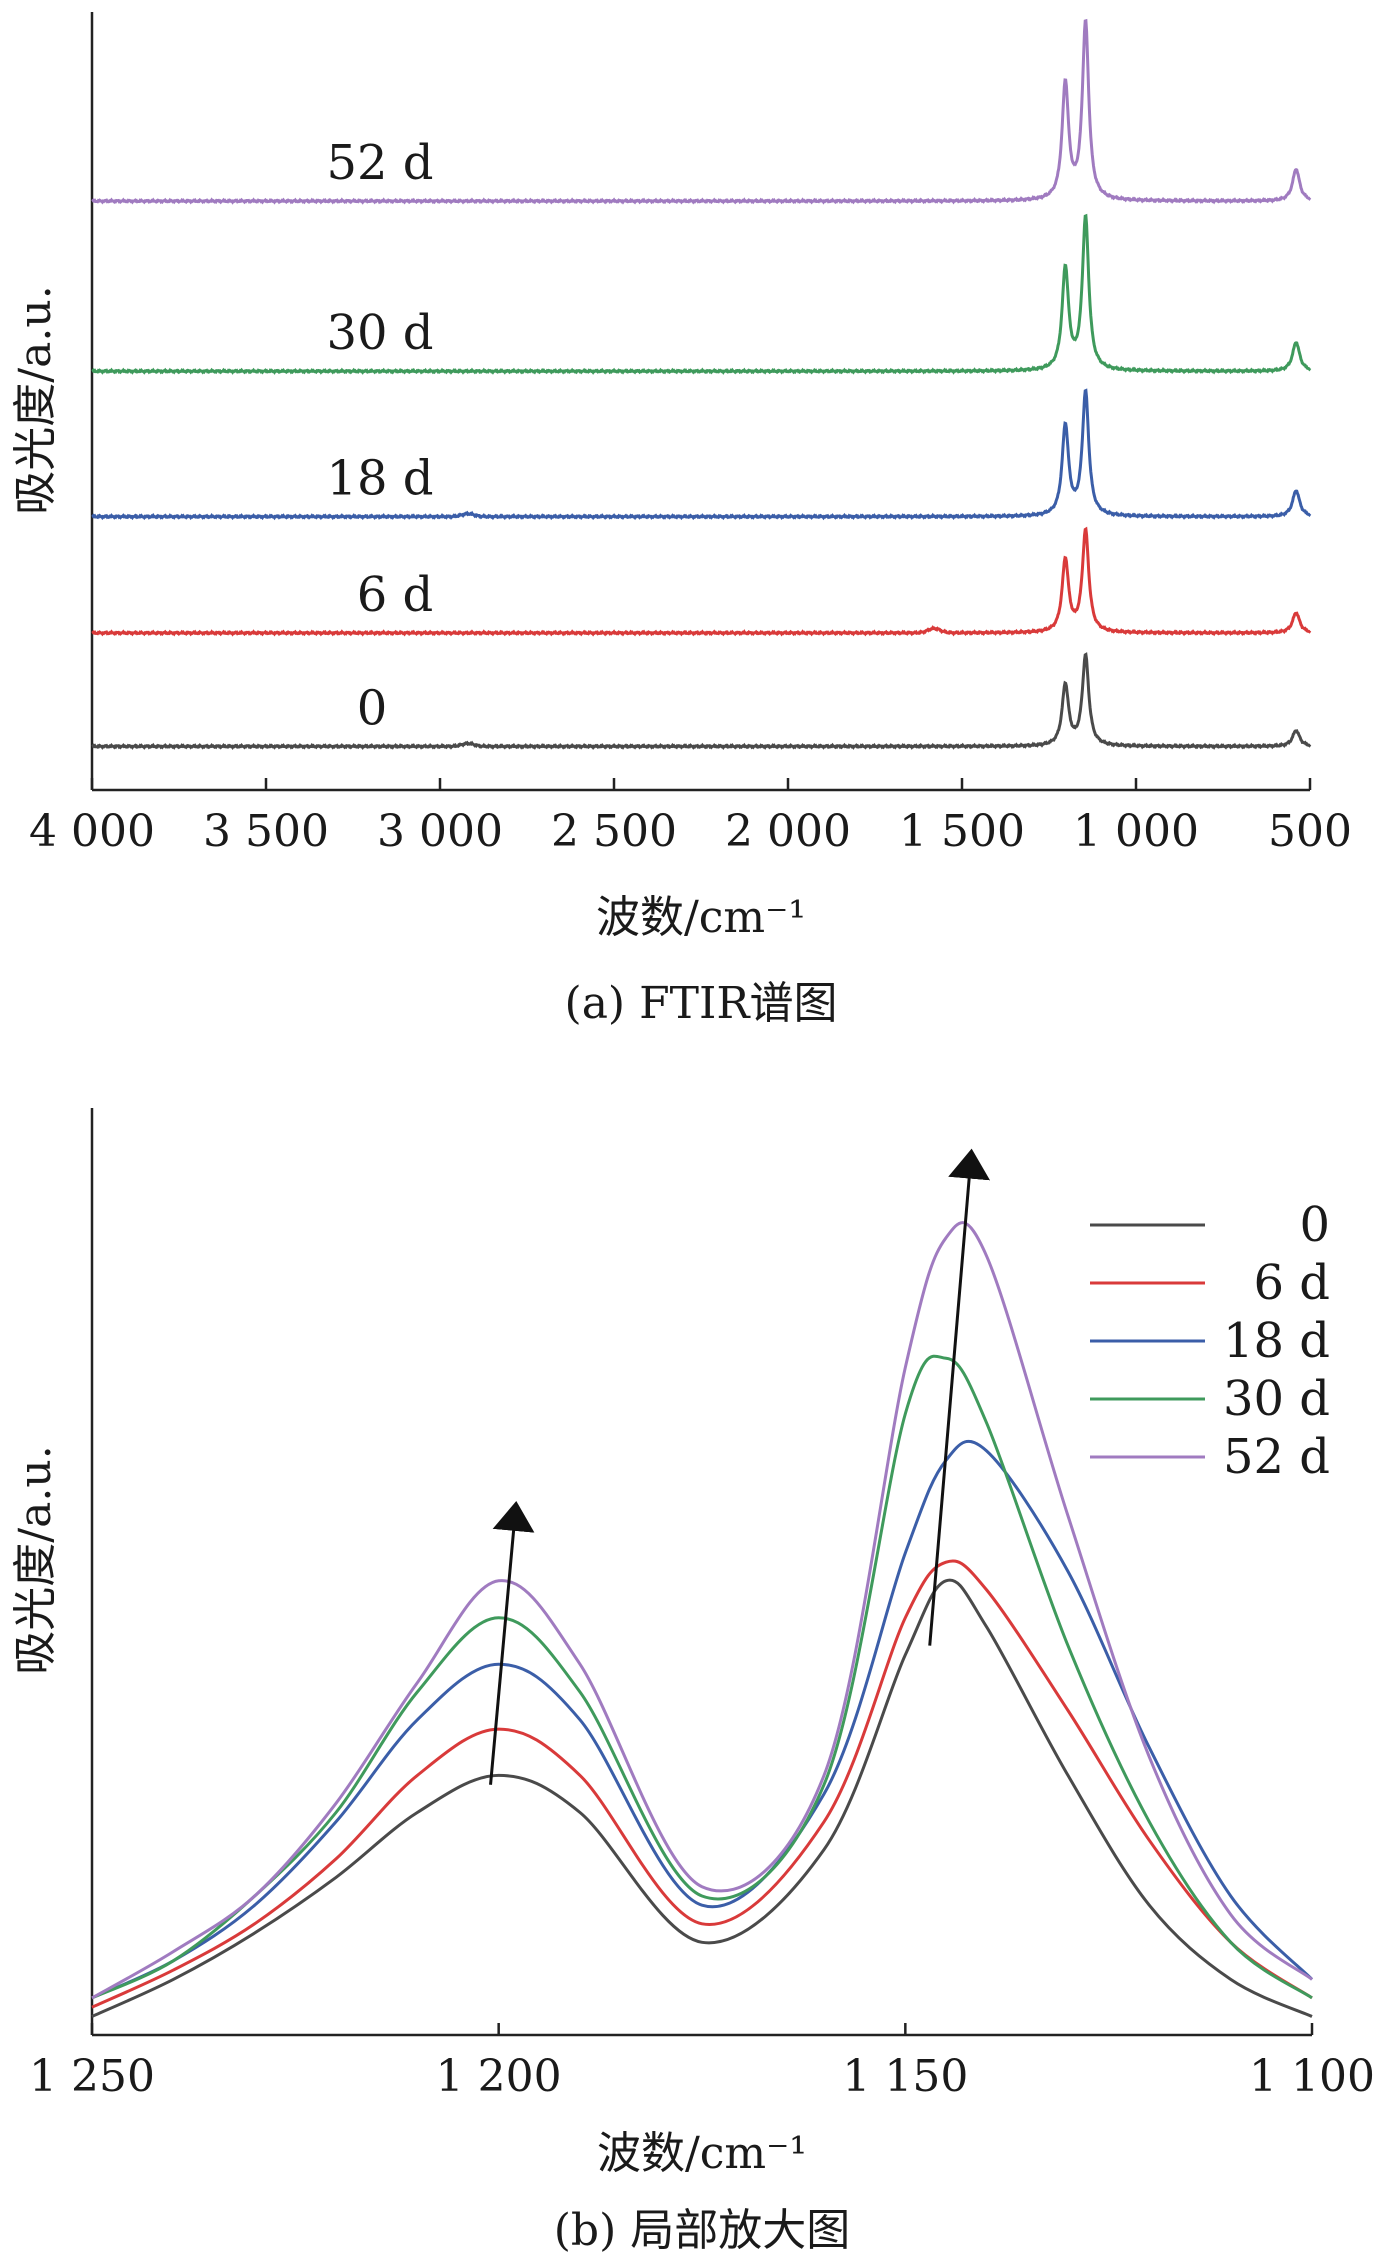 The image size is (1378, 2268). I want to click on panel-b-x-tick-label: 1 250, so click(92, 2076).